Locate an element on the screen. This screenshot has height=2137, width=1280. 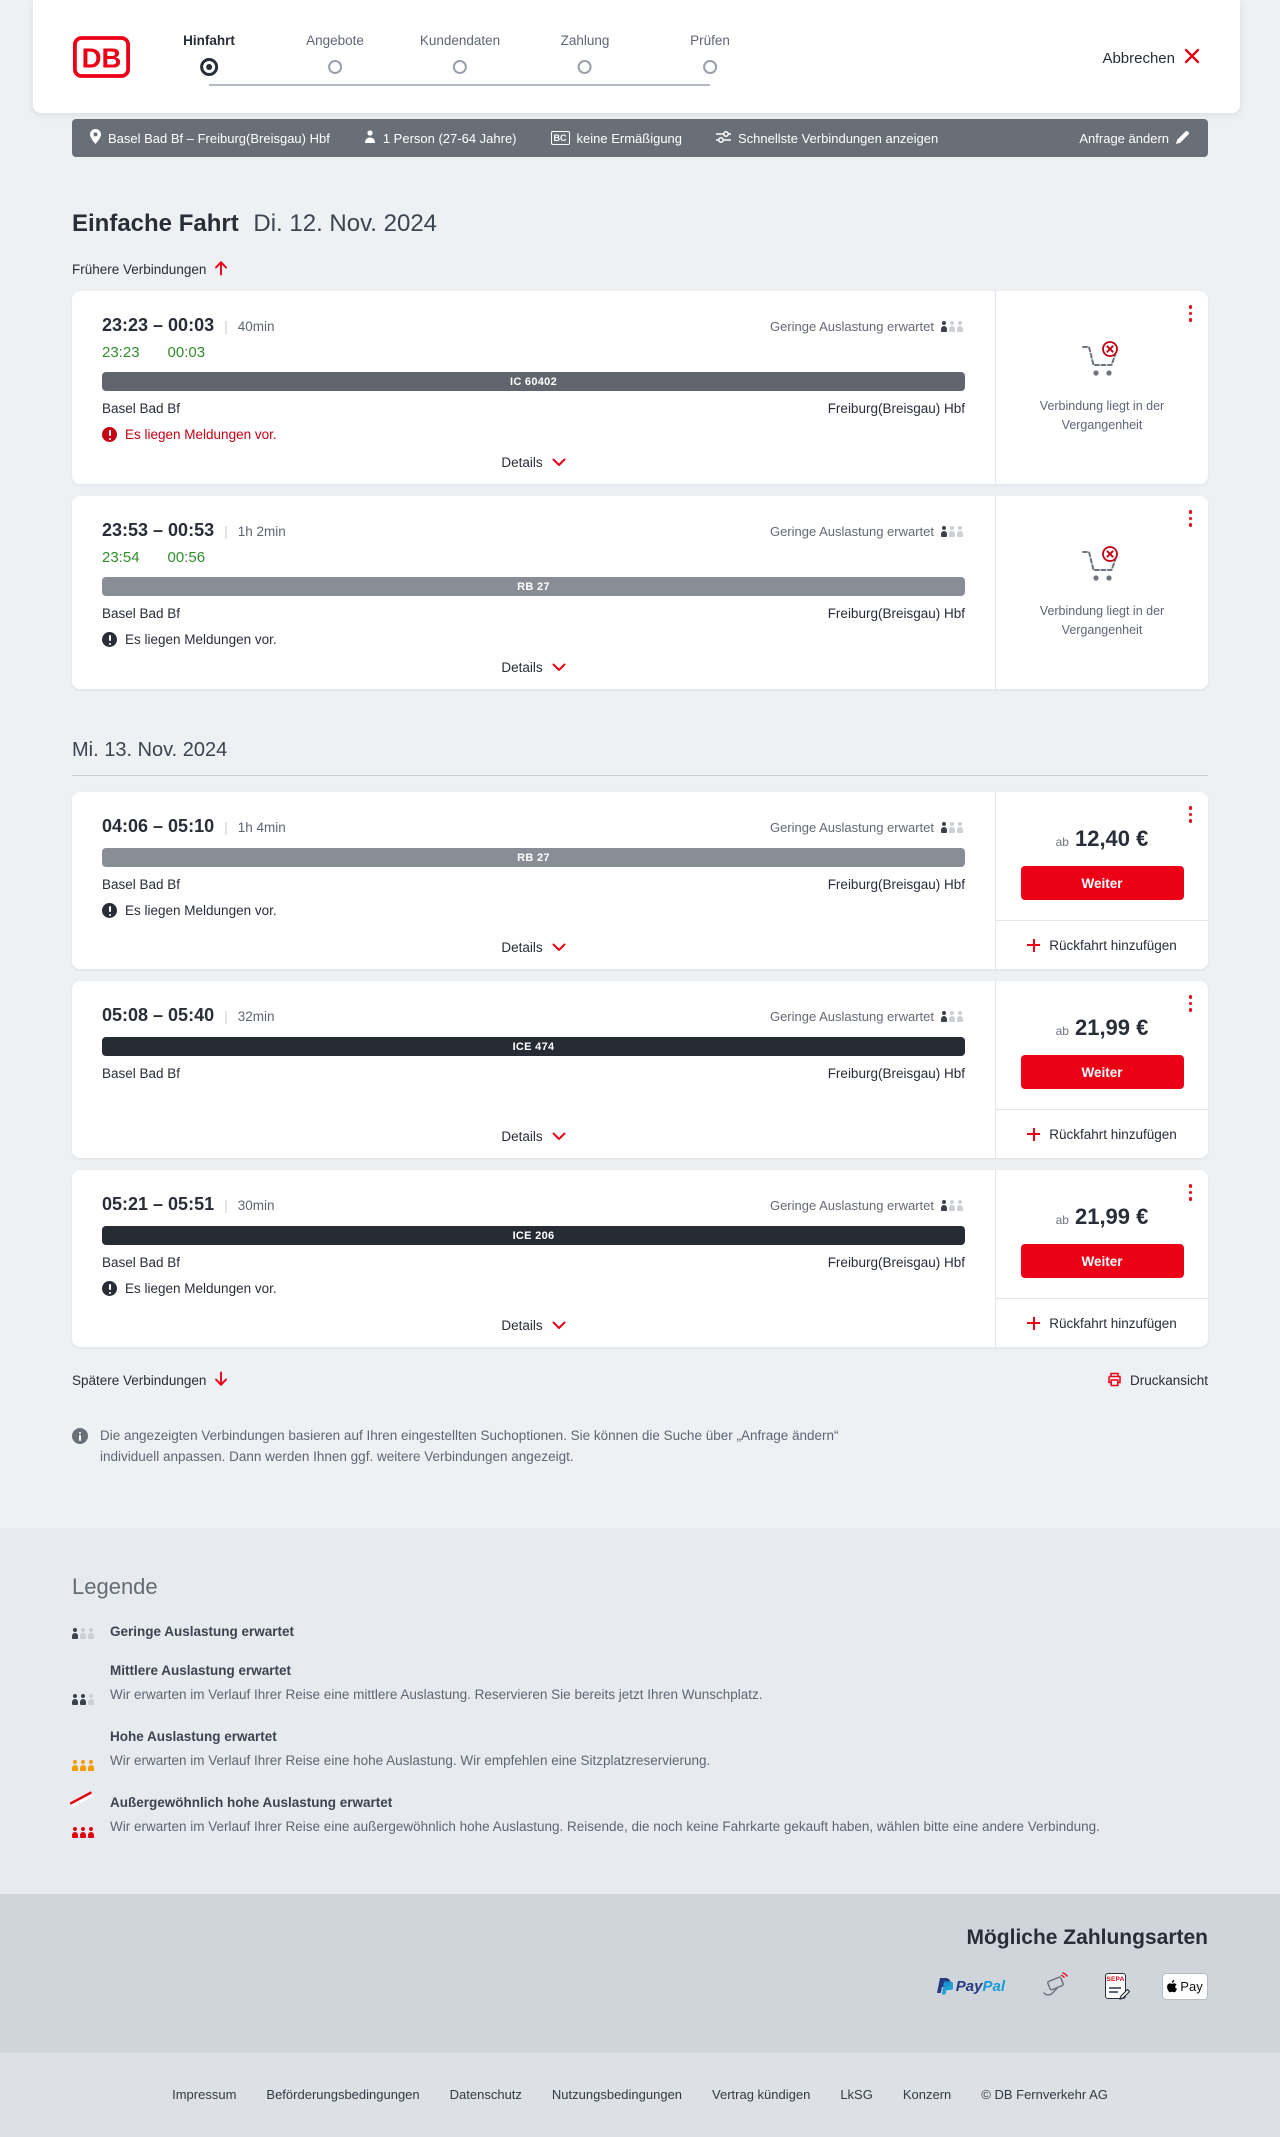
price-value: 21,99 € is located at coordinates (1111, 1027).